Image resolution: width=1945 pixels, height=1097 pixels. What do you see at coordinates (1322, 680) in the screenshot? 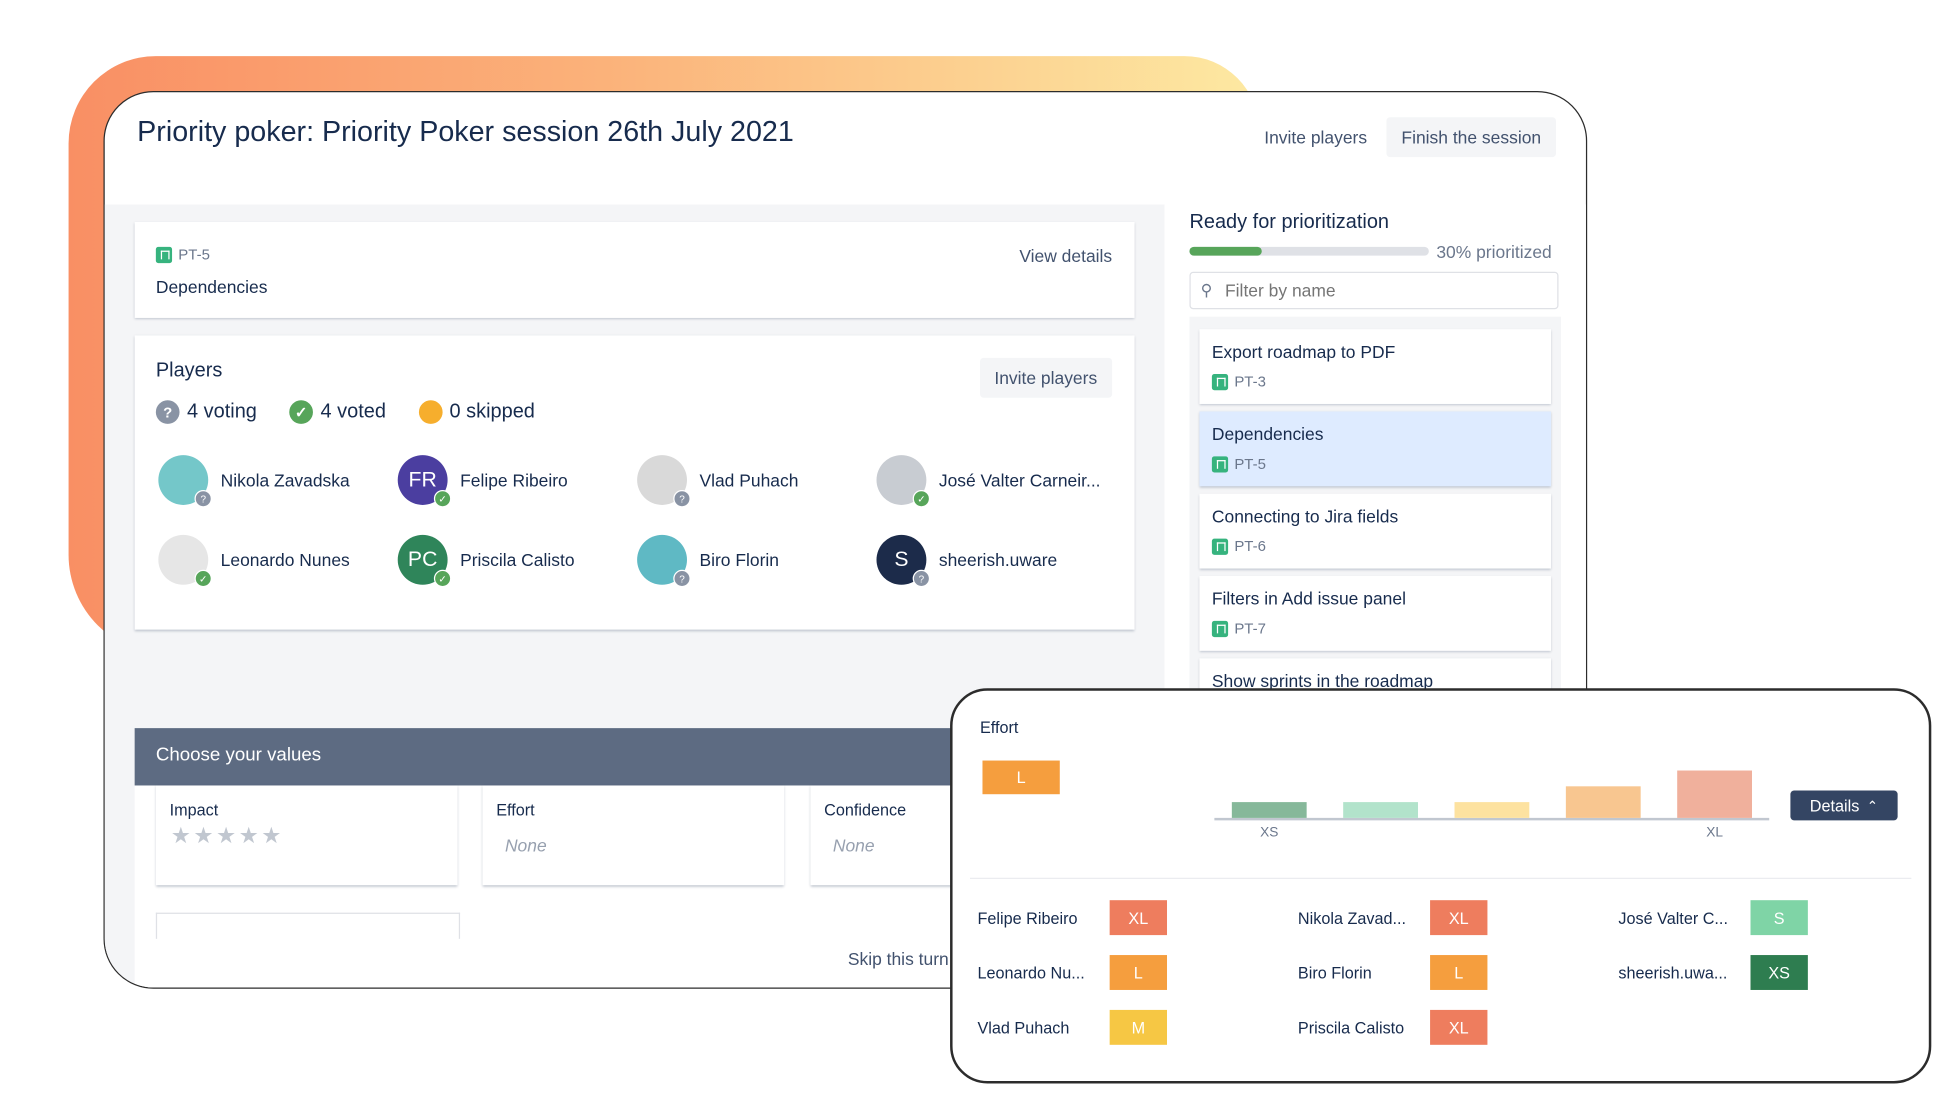
I see `queue-item-name: Show sprints in the roadmap` at bounding box center [1322, 680].